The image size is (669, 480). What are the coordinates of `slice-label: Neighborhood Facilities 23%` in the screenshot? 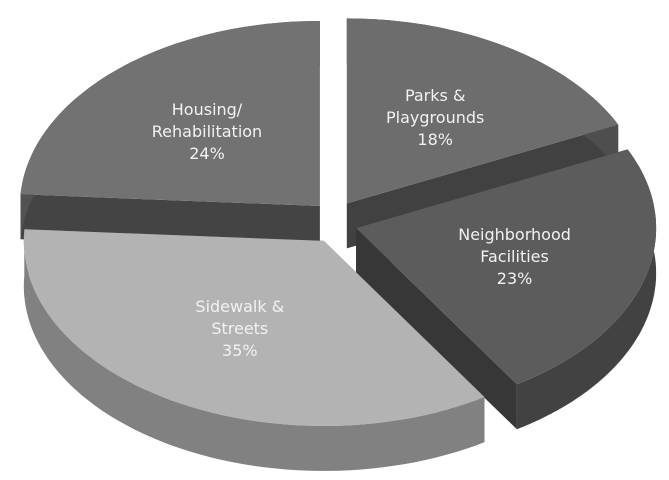 It's located at (515, 257).